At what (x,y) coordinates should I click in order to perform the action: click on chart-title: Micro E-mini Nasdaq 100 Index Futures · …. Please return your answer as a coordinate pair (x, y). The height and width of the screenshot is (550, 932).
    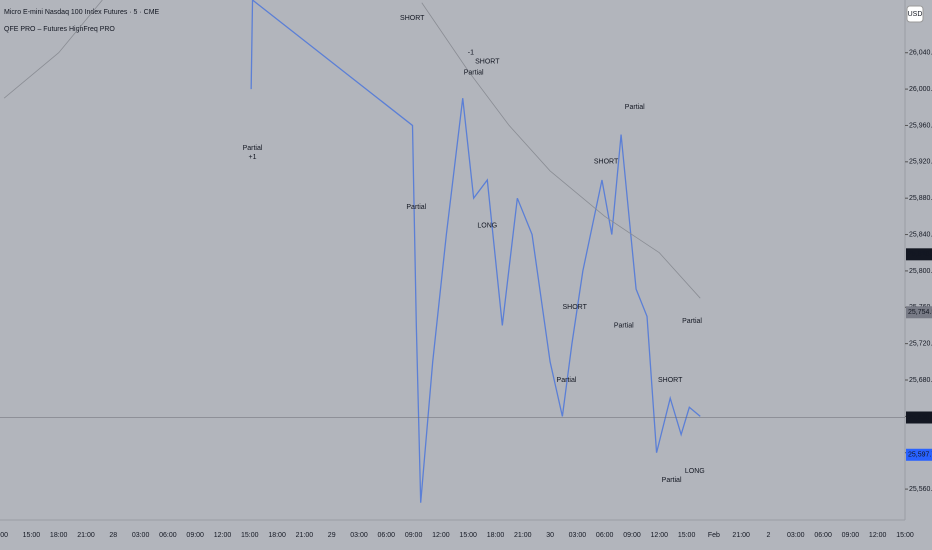
    Looking at the image, I should click on (82, 12).